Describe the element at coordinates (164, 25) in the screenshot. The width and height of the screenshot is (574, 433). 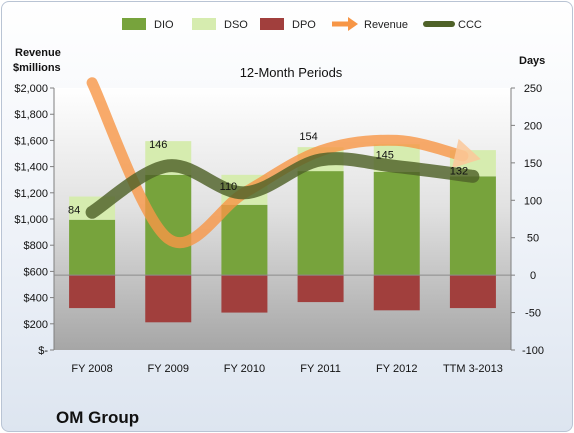
I see `legend-label-dio: DIO` at that location.